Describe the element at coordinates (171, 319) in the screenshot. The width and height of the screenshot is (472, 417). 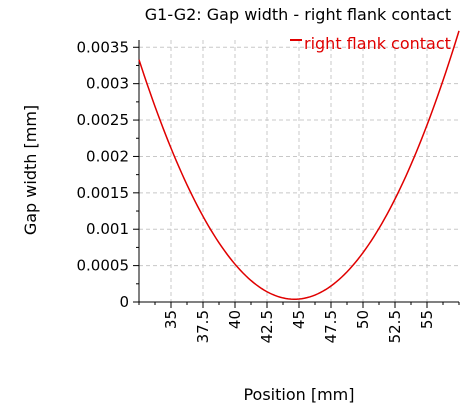
I see `x-tick-label: 35` at that location.